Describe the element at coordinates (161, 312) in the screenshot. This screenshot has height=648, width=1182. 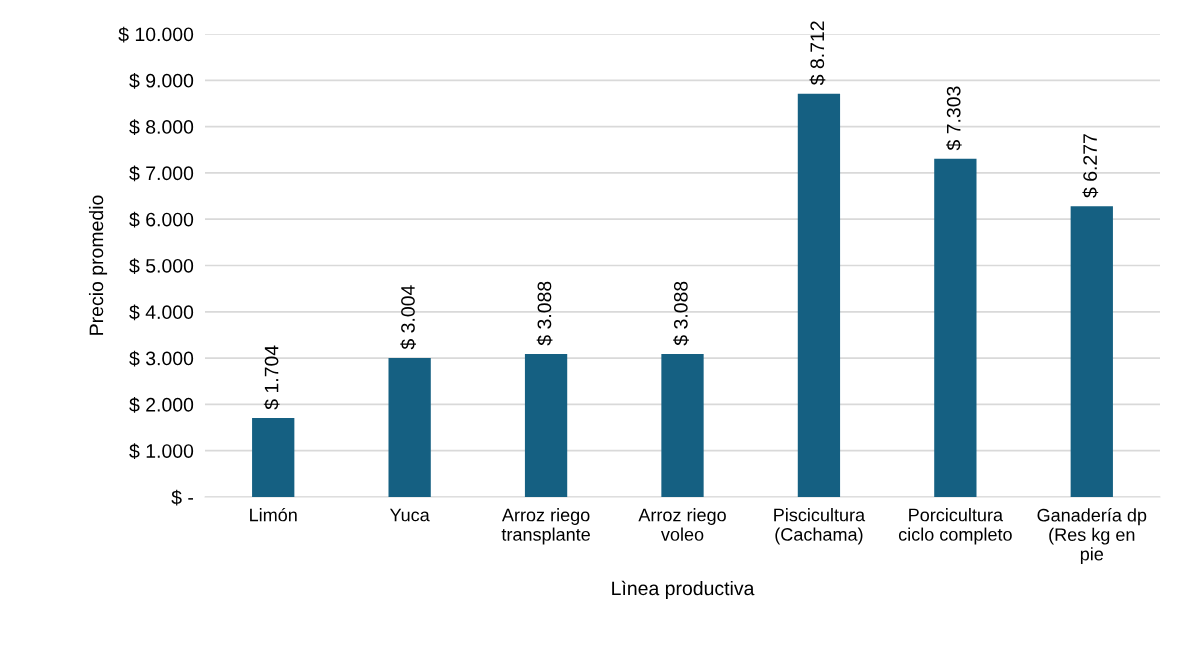
I see `y-tick-label: $ 4.000` at that location.